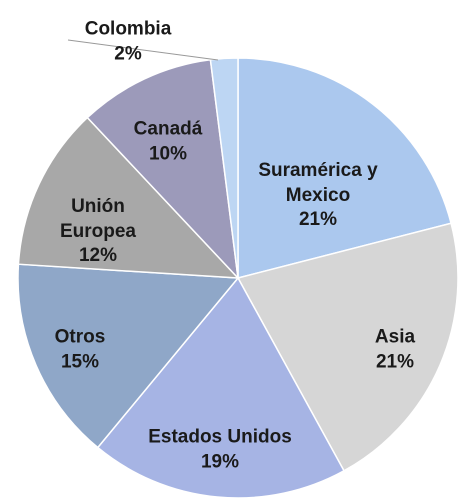 The height and width of the screenshot is (500, 460). I want to click on category-label: Asia, so click(395, 337).